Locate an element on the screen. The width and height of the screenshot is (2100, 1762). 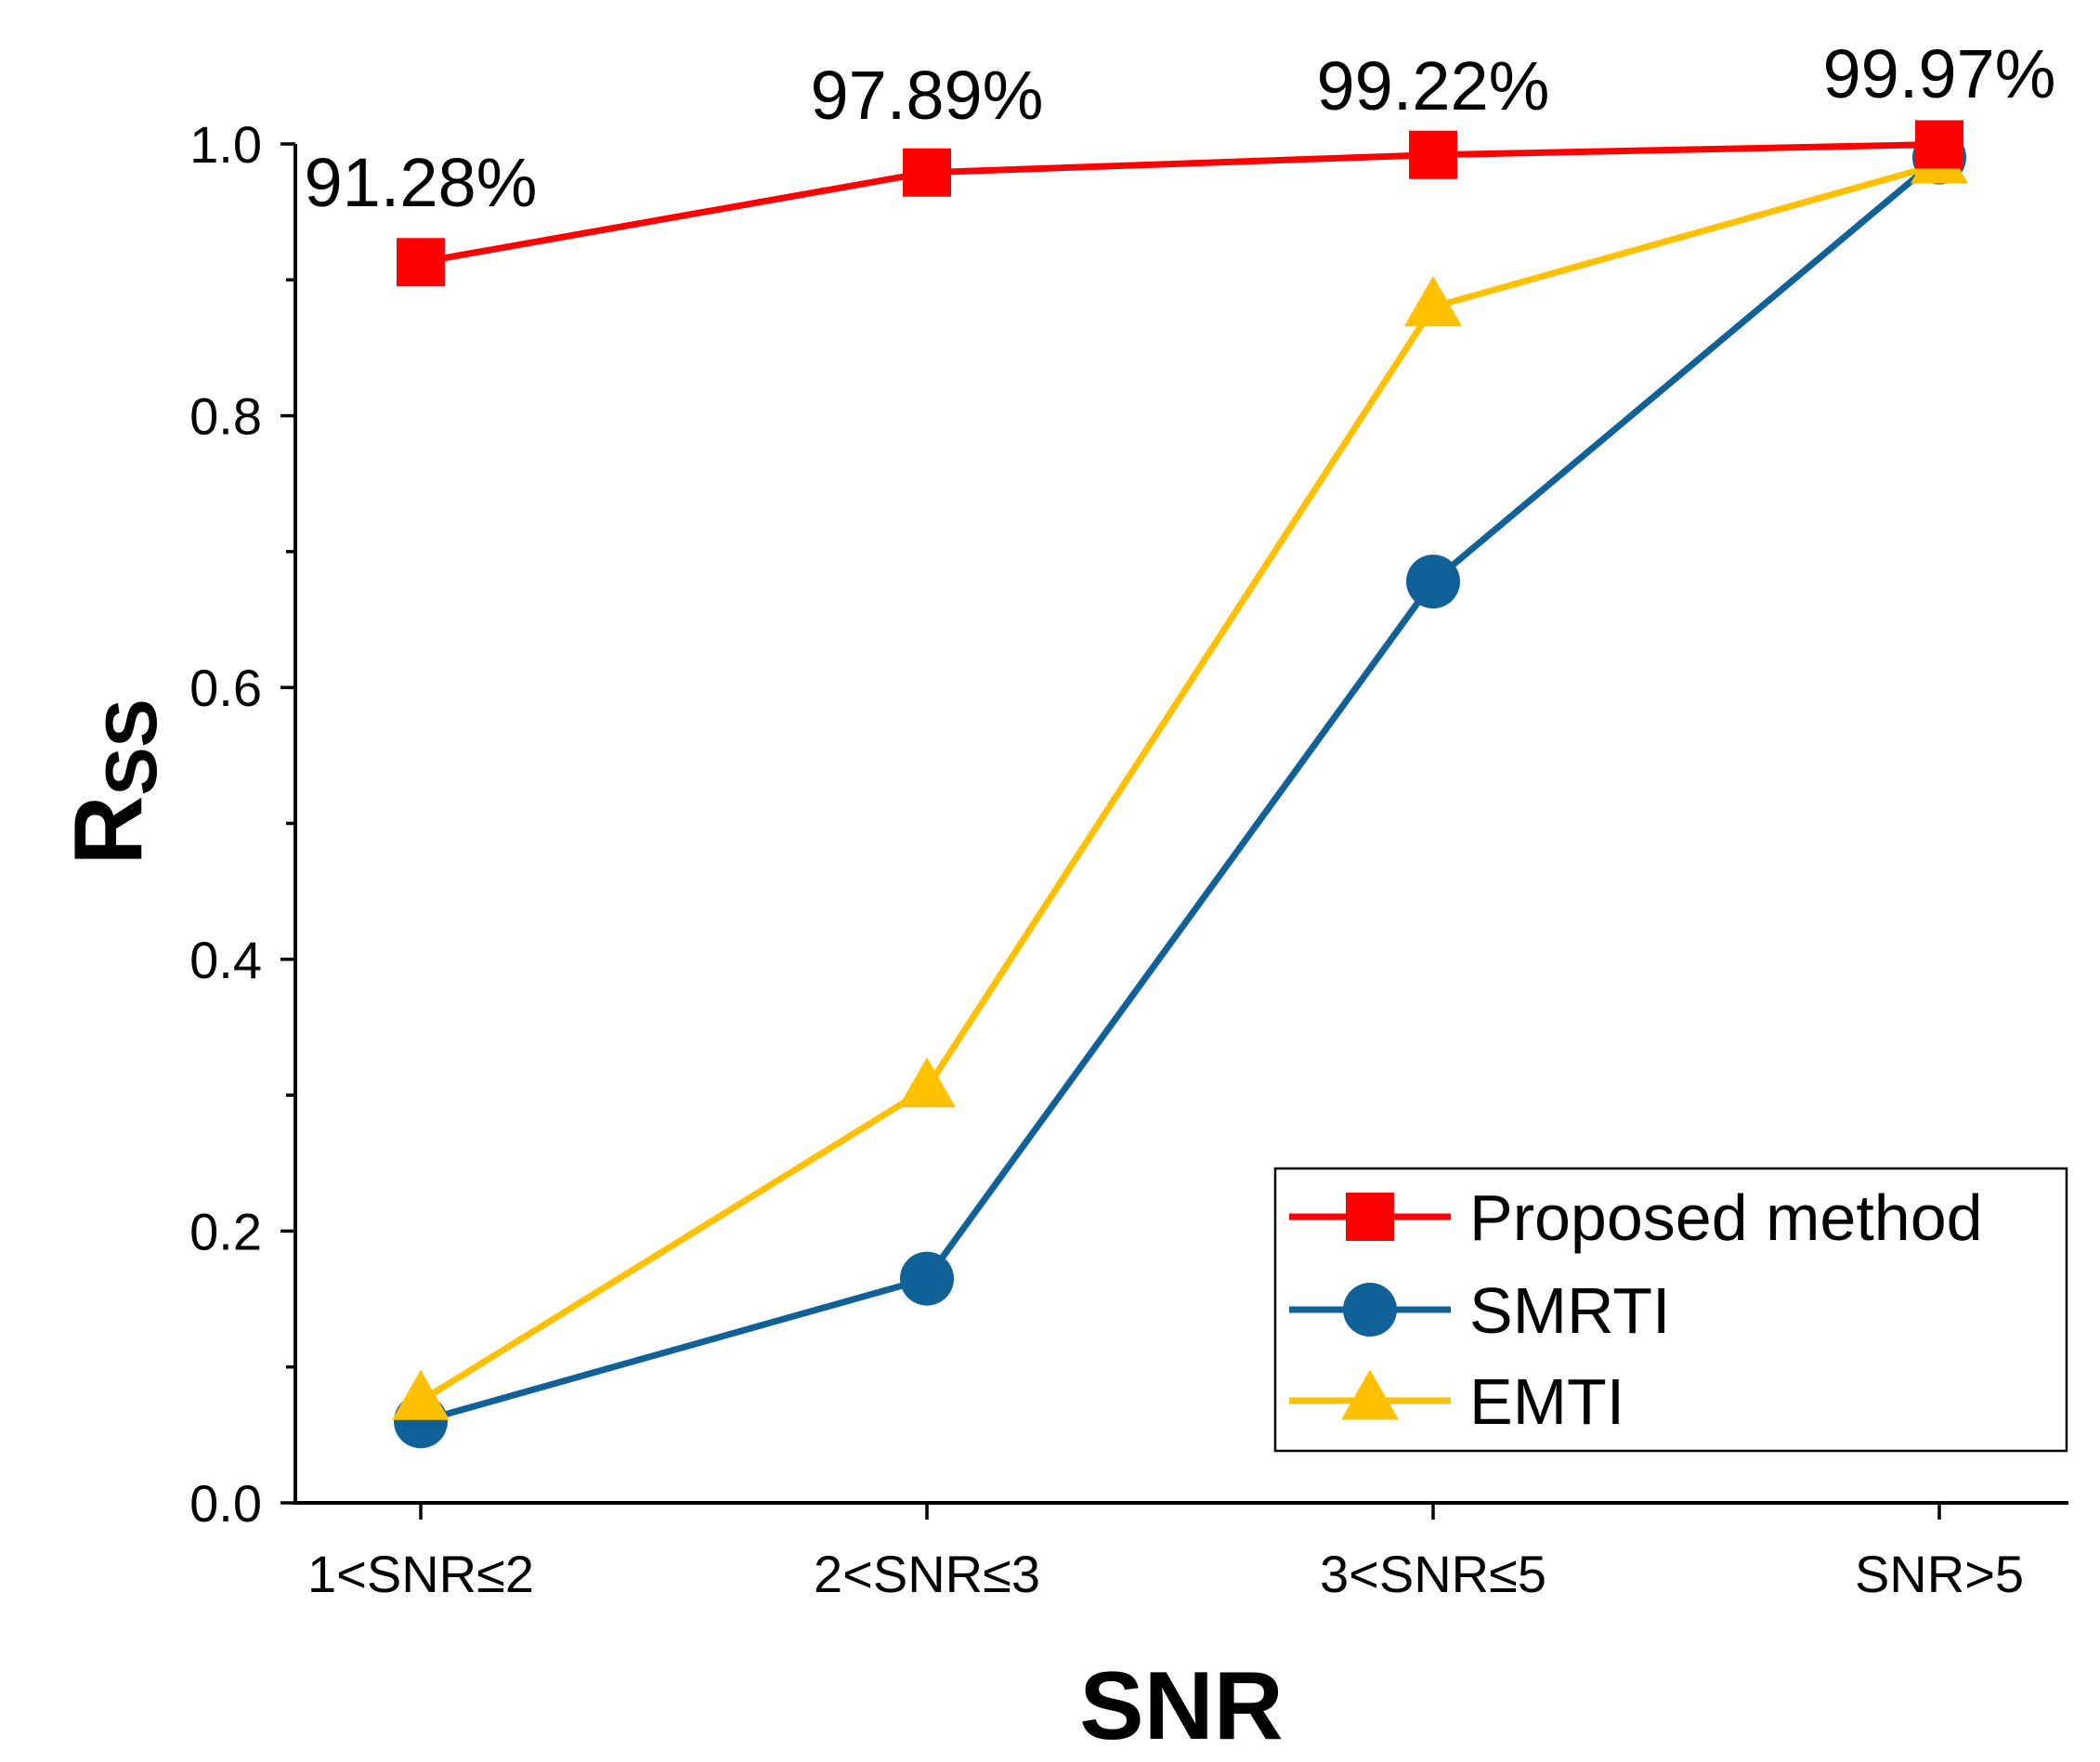
x-axis-ticks: 1<SNR≤2 2<SNR≤3 3<SNR≤5 SNR>5 is located at coordinates (1165, 1553).